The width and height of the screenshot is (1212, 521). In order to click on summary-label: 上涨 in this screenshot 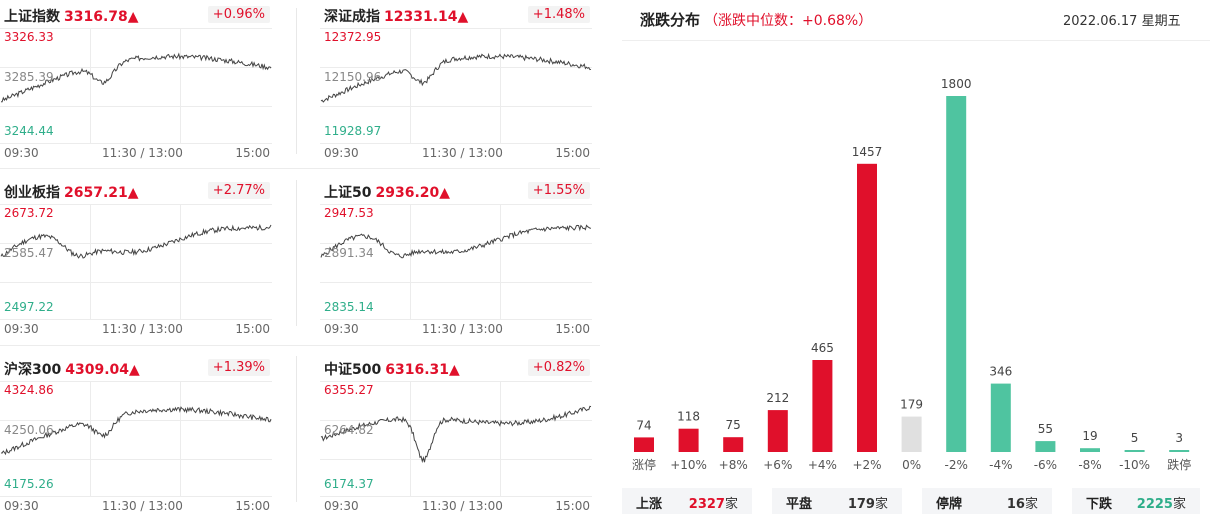, I will do `click(649, 504)`.